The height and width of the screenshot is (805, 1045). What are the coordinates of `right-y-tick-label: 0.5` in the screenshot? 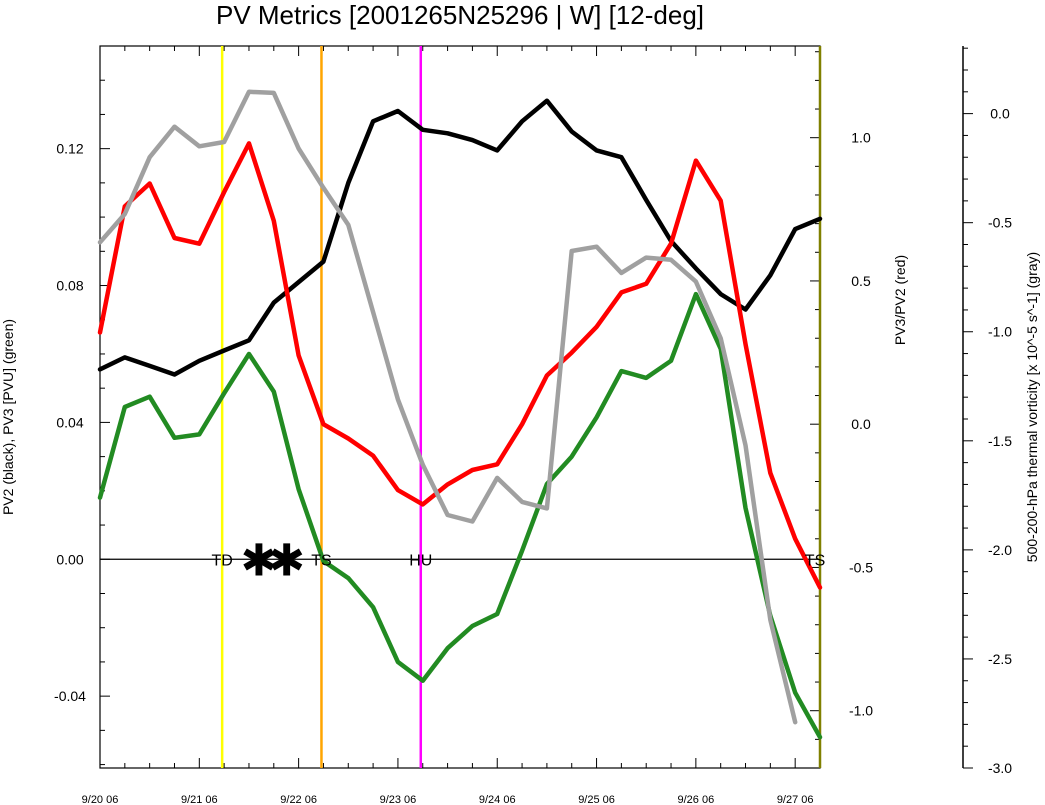 It's located at (861, 281).